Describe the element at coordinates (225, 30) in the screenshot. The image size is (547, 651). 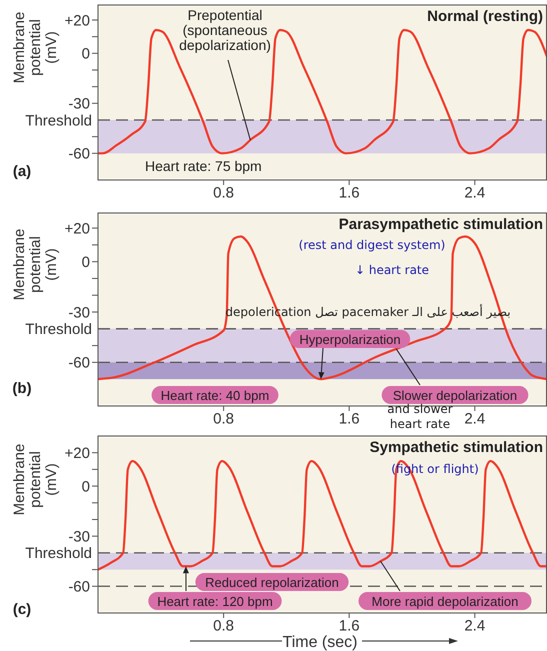
I see `annotation: Prepotential (spontaneous depolarization)` at that location.